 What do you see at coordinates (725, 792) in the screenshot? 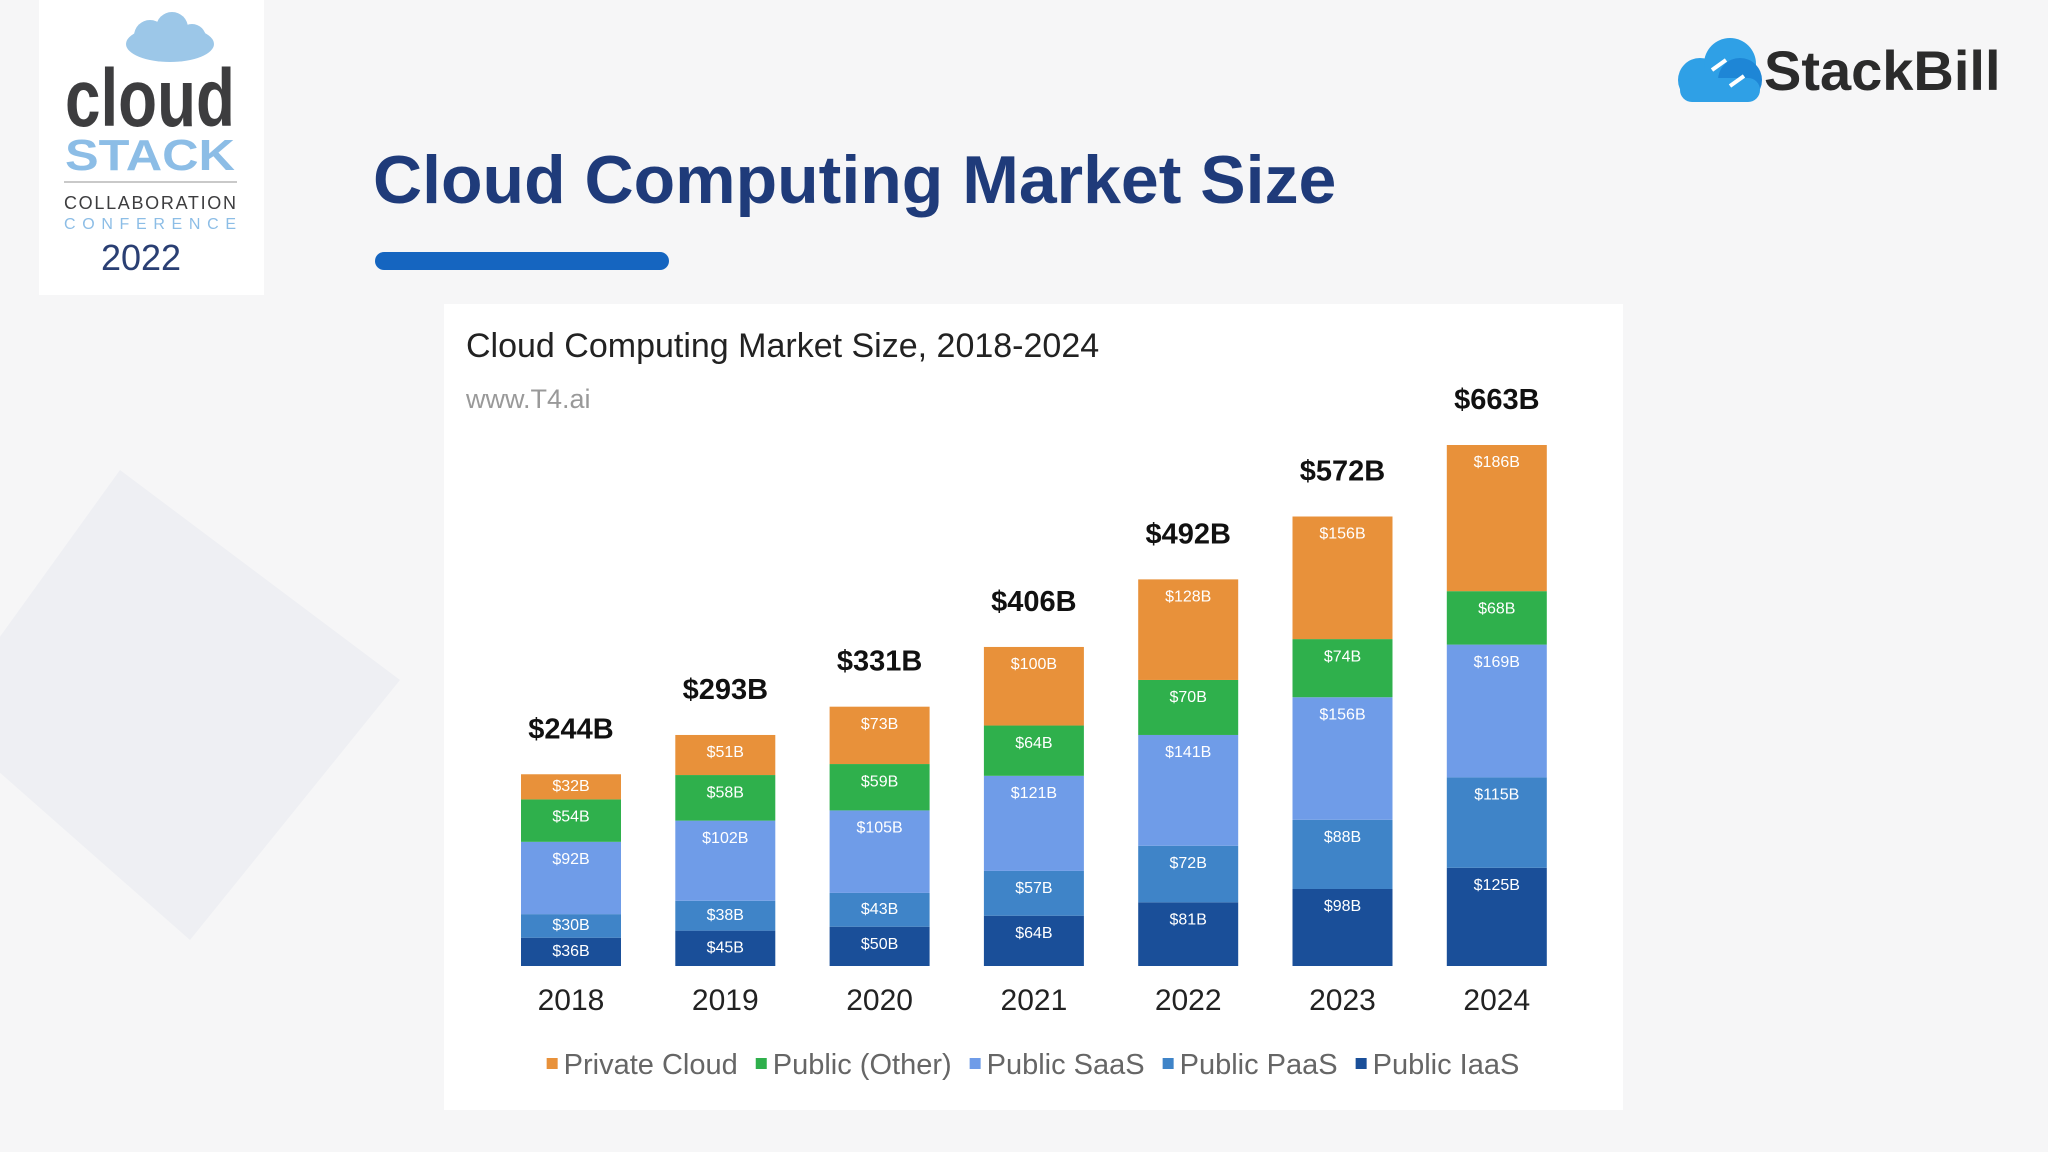
I see `segment-label: $58B` at bounding box center [725, 792].